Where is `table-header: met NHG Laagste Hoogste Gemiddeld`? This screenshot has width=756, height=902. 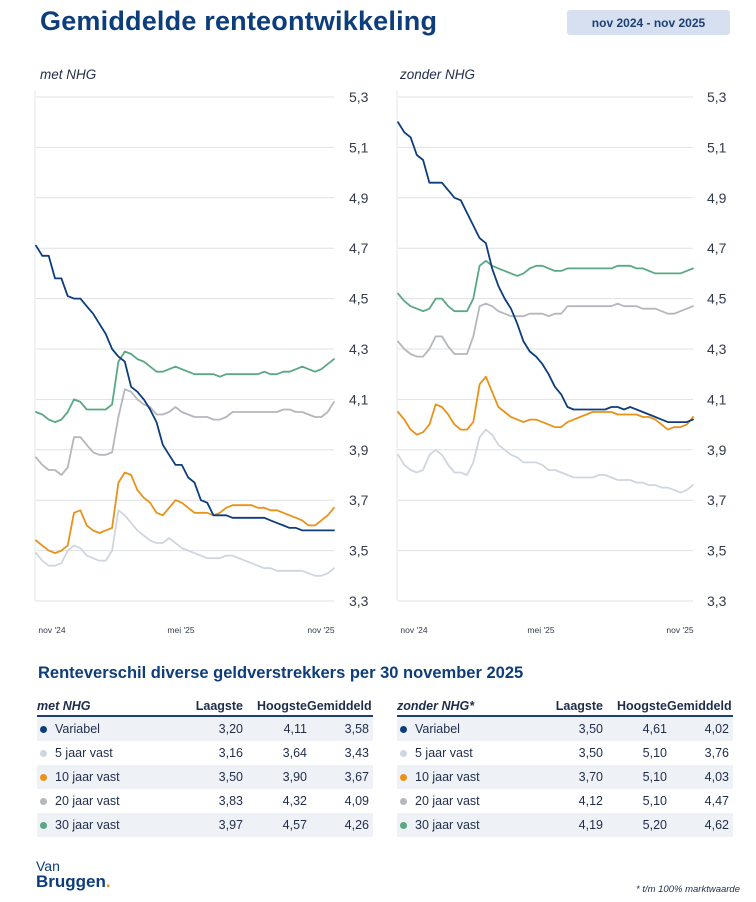 table-header: met NHG Laagste Hoogste Gemiddeld is located at coordinates (205, 707).